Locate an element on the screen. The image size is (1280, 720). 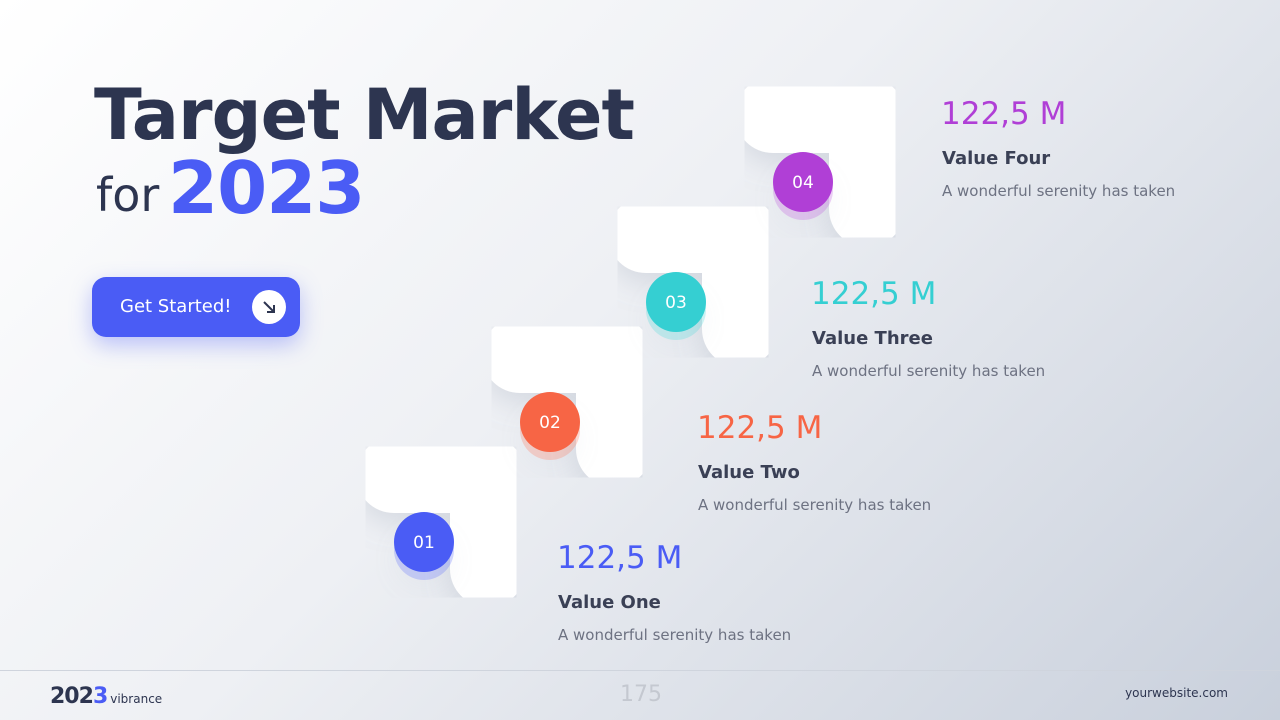
step-label: Value Two is located at coordinates (749, 472).